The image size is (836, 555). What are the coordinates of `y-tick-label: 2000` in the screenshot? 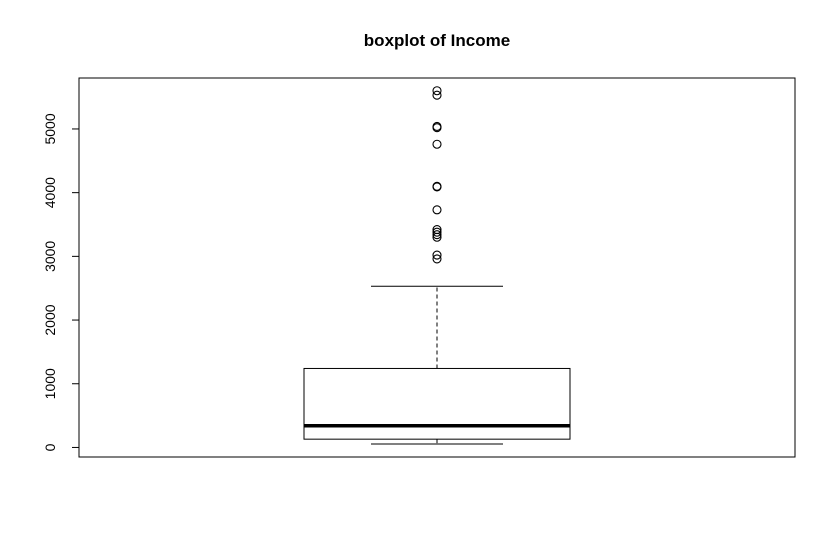 It's located at (50, 319).